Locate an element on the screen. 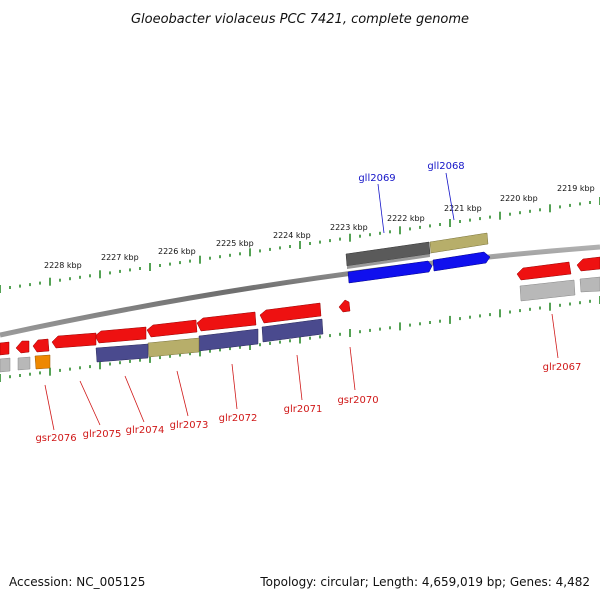 This screenshot has width=600, height=600. gene-glr2067 is located at coordinates (544, 271).